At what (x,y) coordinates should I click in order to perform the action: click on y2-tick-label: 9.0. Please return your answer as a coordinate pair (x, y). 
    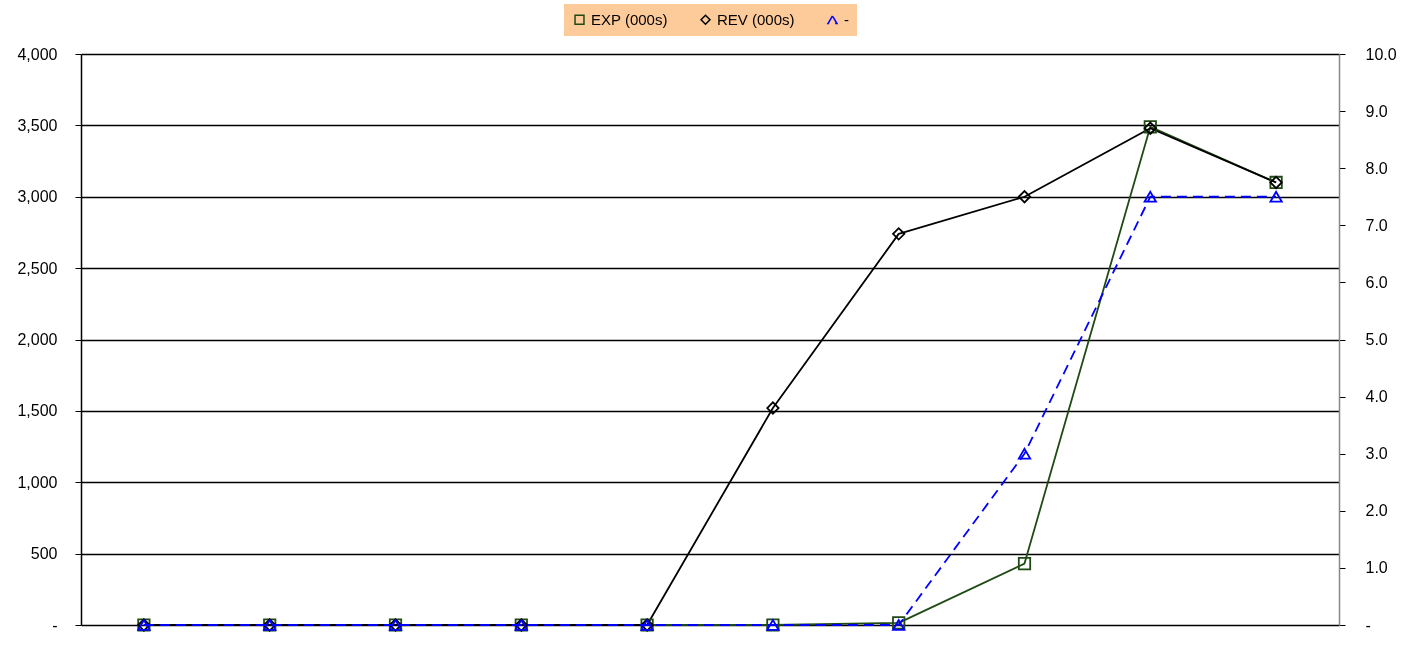
    Looking at the image, I should click on (1376, 111).